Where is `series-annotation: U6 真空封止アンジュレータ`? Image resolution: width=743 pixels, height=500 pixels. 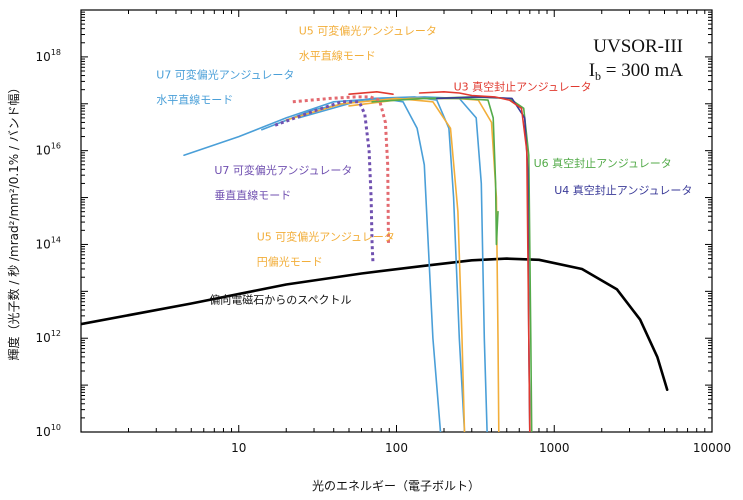
series-annotation: U6 真空封止アンジュレータ is located at coordinates (603, 163).